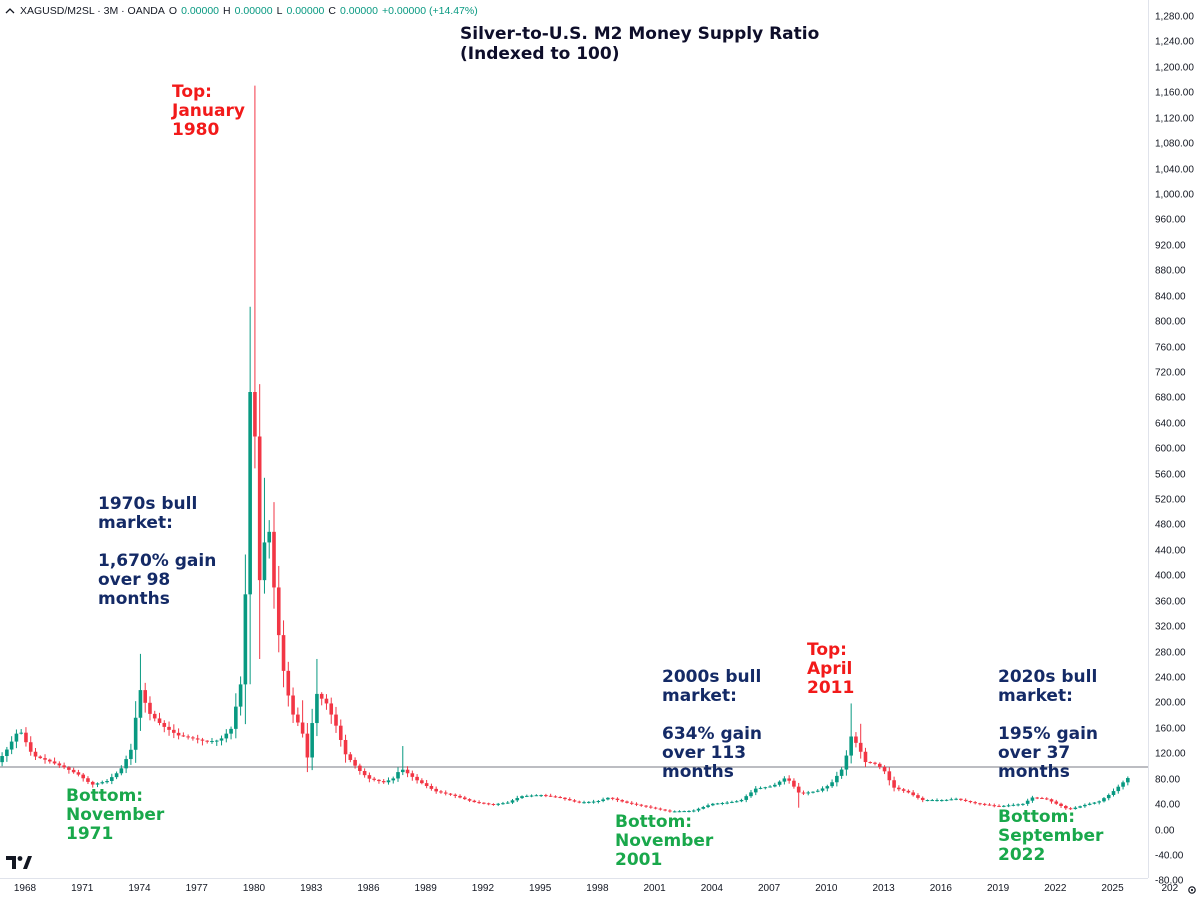 The width and height of the screenshot is (1200, 901). I want to click on price-tick-29: 120.00, so click(1170, 754).